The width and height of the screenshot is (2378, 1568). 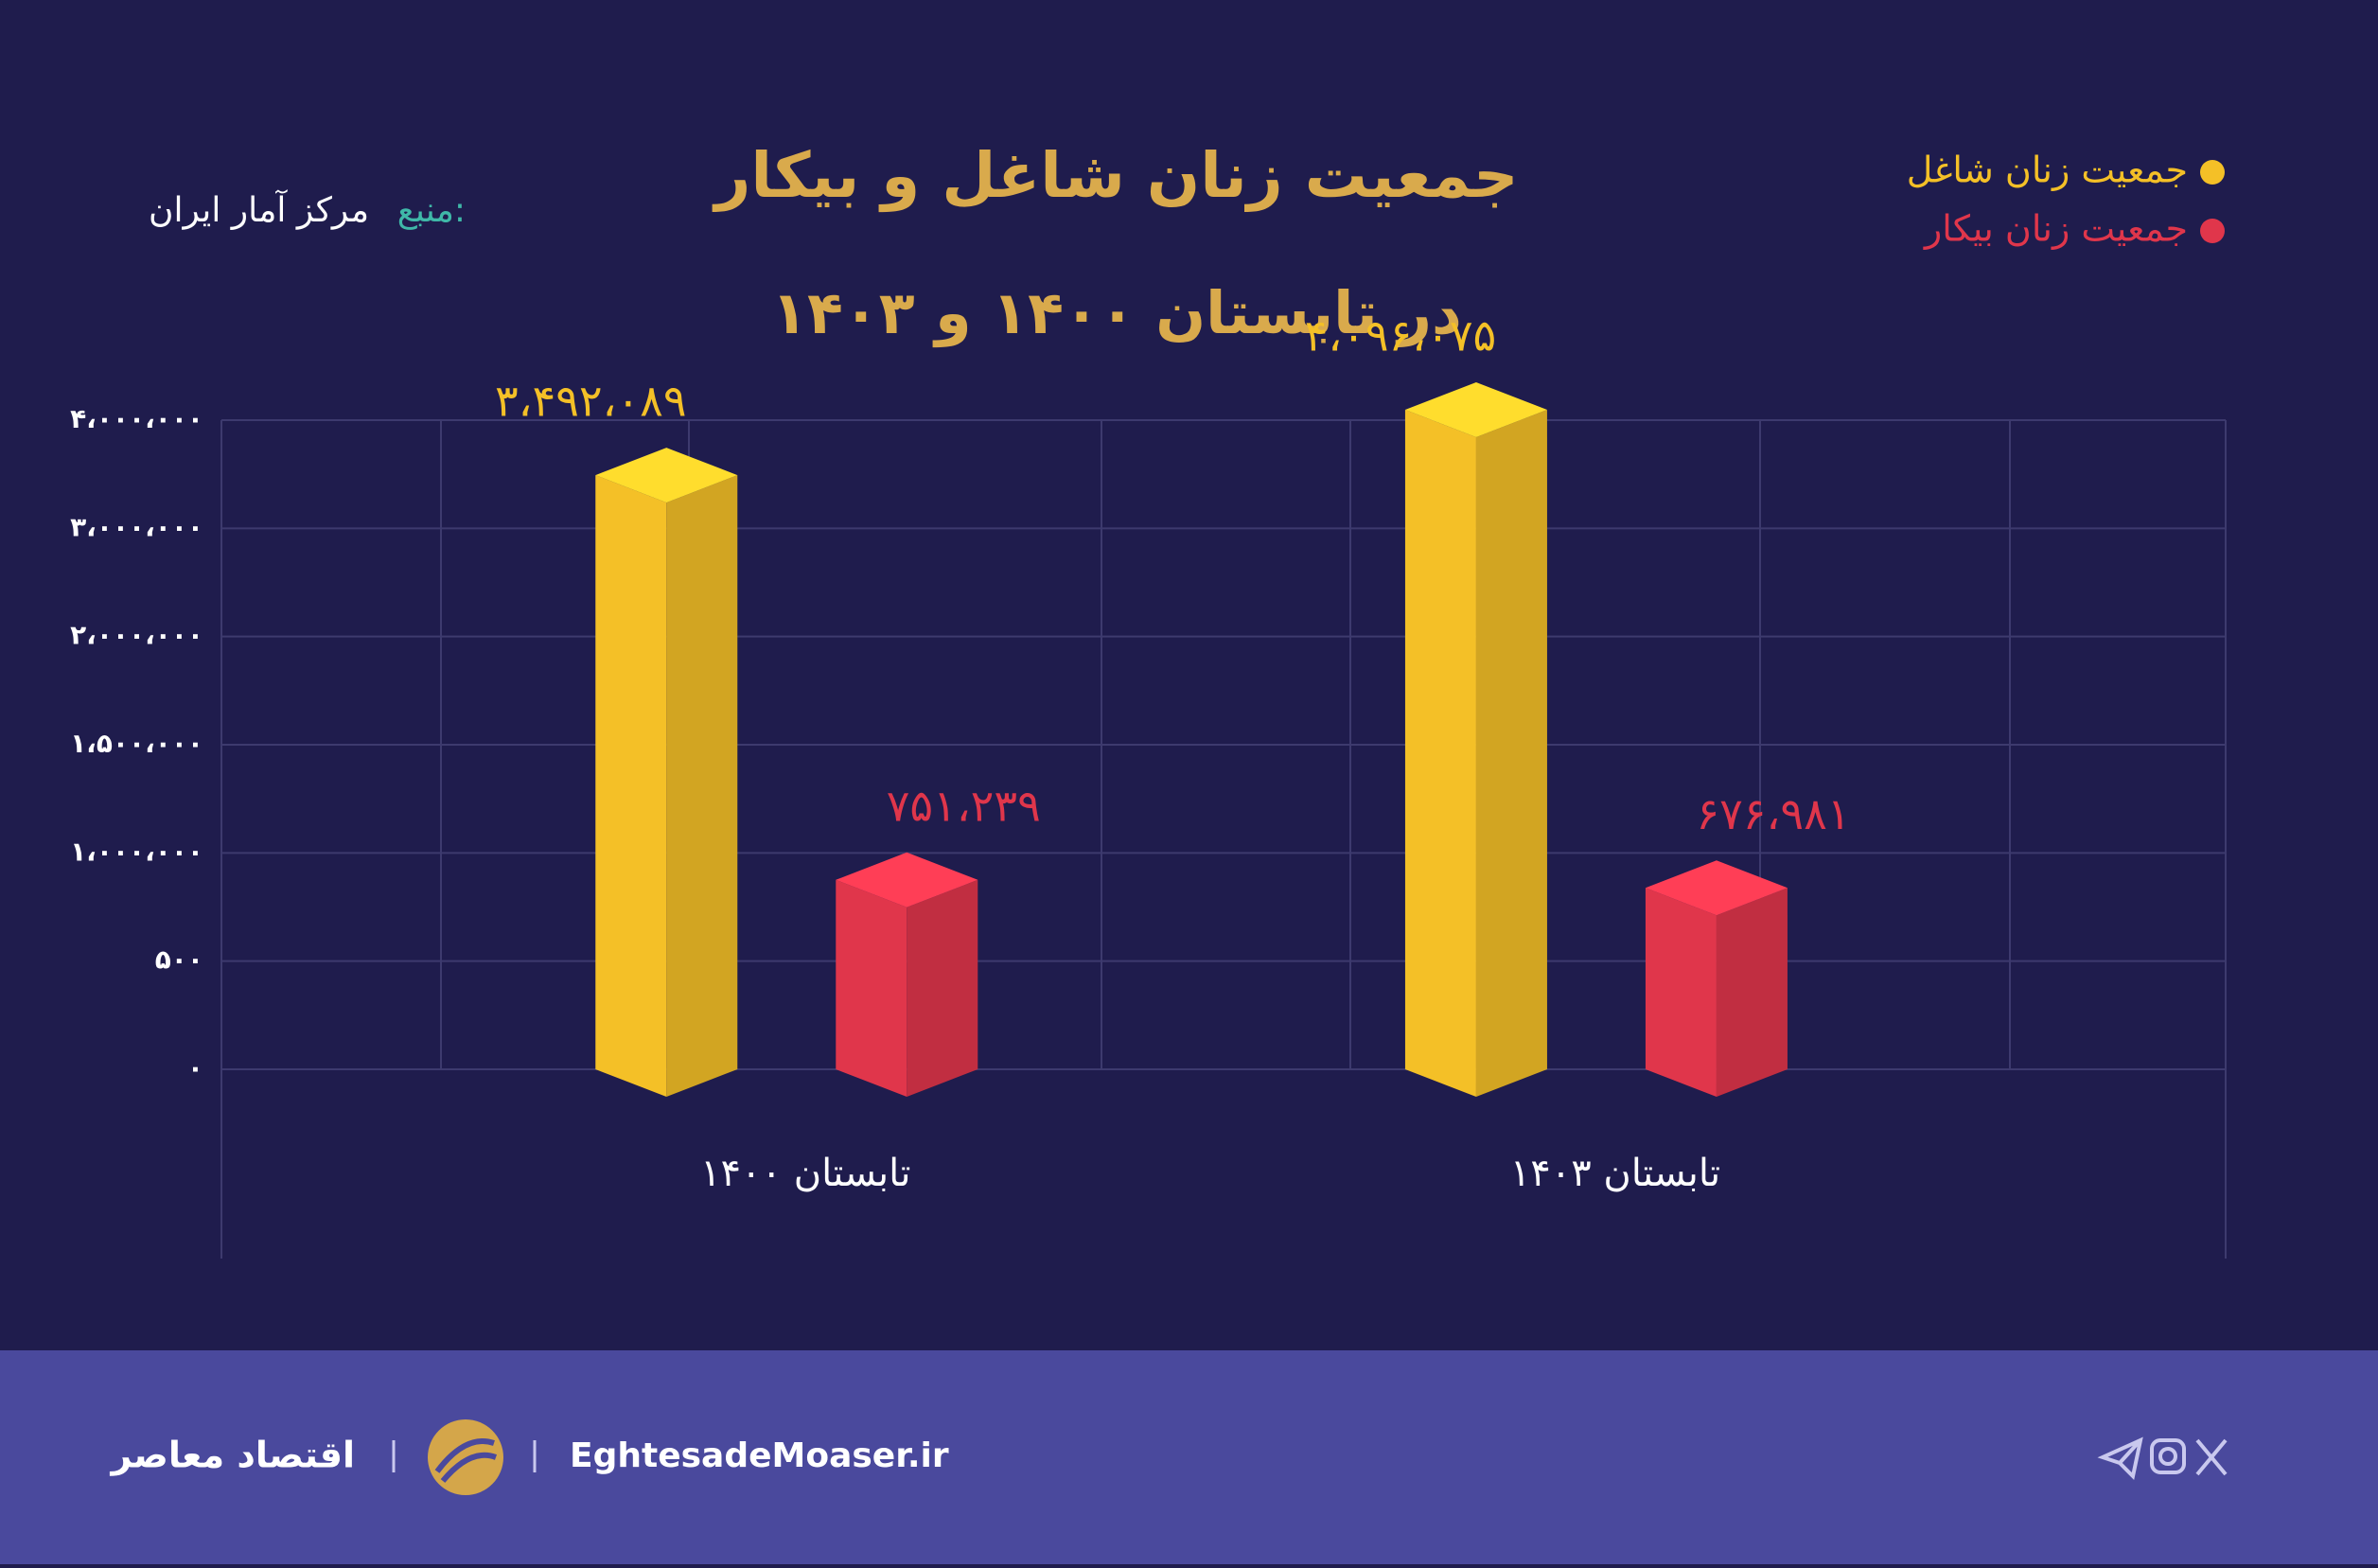 What do you see at coordinates (232, 1455) in the screenshot?
I see `footer-brand: اقتصاد معاصر` at bounding box center [232, 1455].